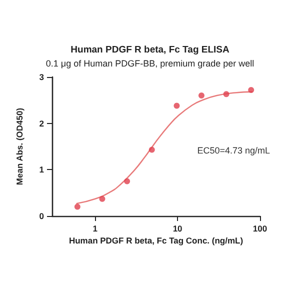 The image size is (300, 300). Describe the element at coordinates (156, 241) in the screenshot. I see `x-axis-title: Human PDGF R beta, Fc Tag Conc. (ng/mL)` at that location.